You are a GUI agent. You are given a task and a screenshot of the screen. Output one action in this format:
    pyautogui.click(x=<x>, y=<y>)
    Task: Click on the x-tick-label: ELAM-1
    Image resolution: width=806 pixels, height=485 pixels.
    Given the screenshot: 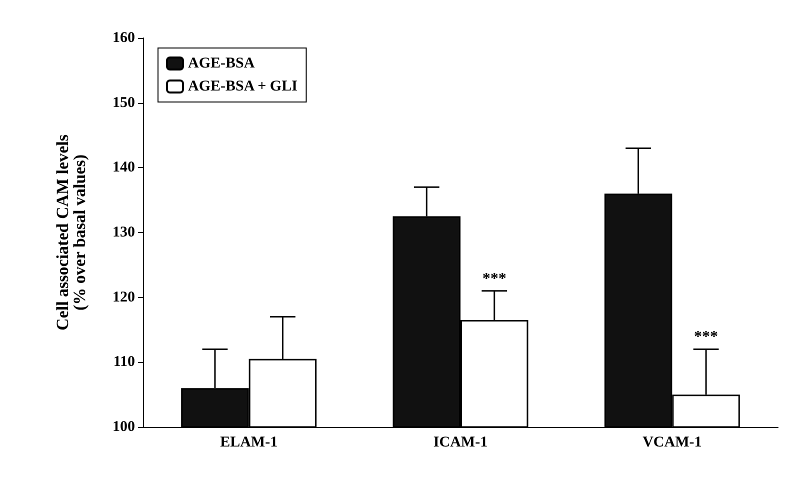 What is the action you would take?
    pyautogui.click(x=249, y=442)
    